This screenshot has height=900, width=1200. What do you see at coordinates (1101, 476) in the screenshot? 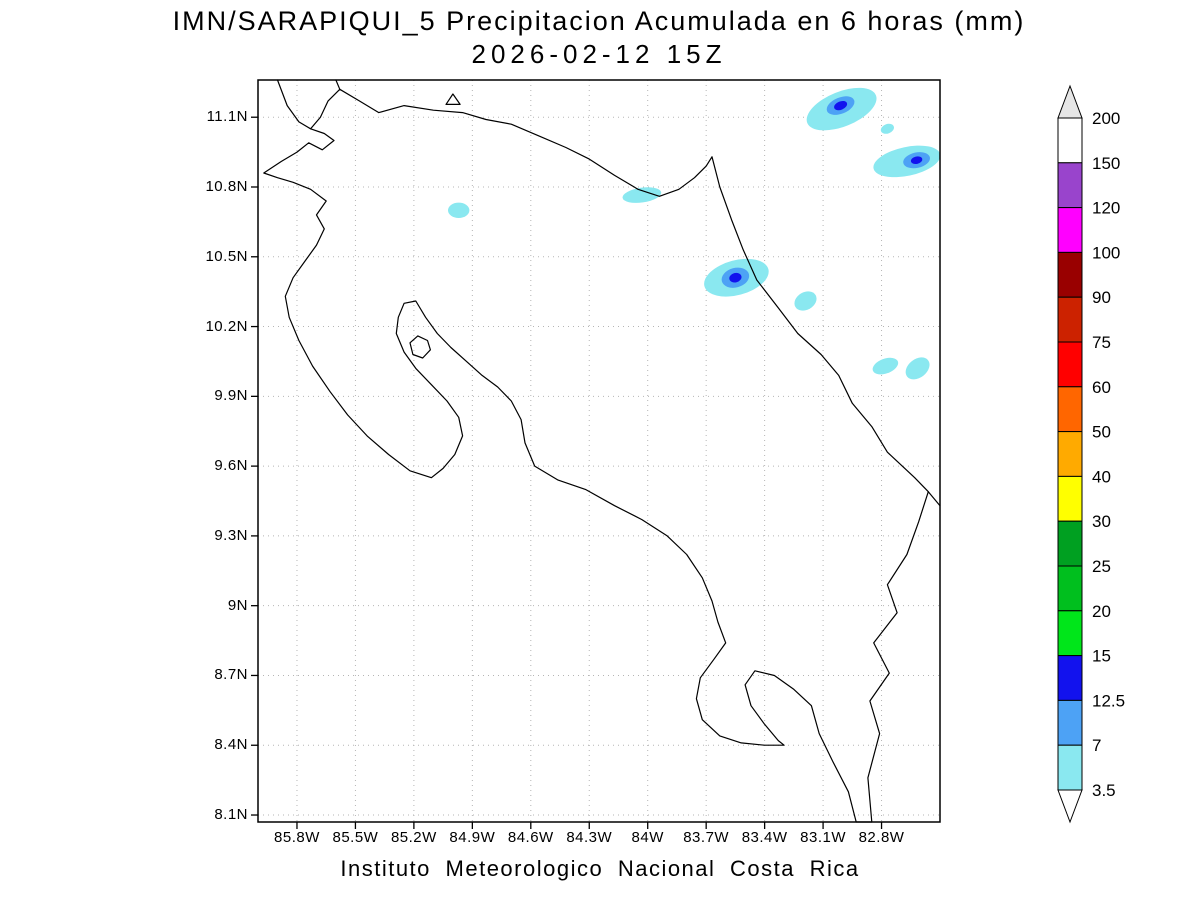
I see `colorbar-label: 40` at bounding box center [1101, 476].